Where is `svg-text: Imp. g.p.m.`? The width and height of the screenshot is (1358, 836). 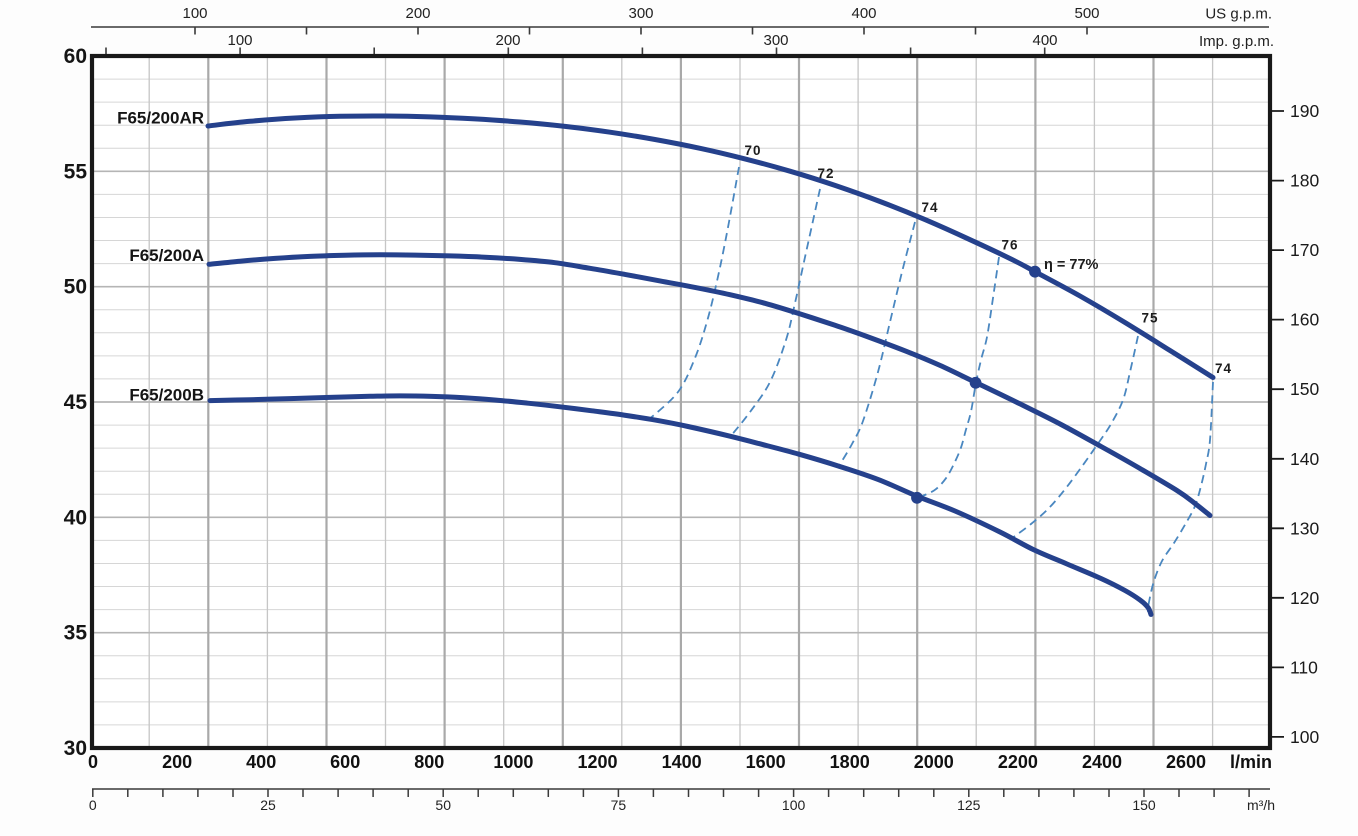 svg-text: Imp. g.p.m. is located at coordinates (1236, 41).